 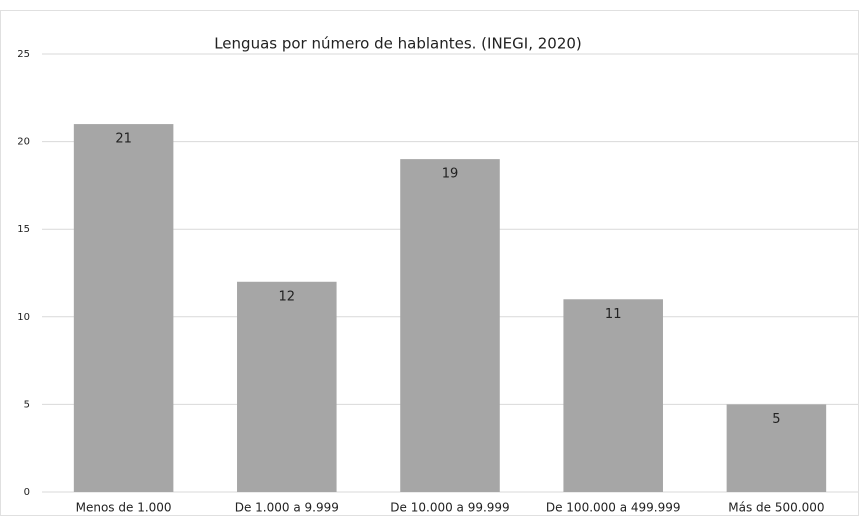 I want to click on y-tick-label: 15, so click(x=23, y=229).